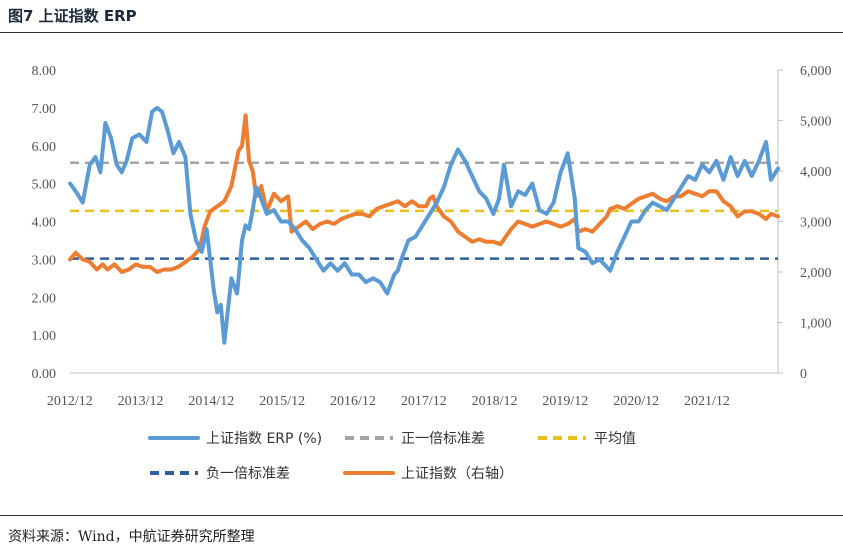  What do you see at coordinates (707, 401) in the screenshot?
I see `x-tick-label: 2021/12` at bounding box center [707, 401].